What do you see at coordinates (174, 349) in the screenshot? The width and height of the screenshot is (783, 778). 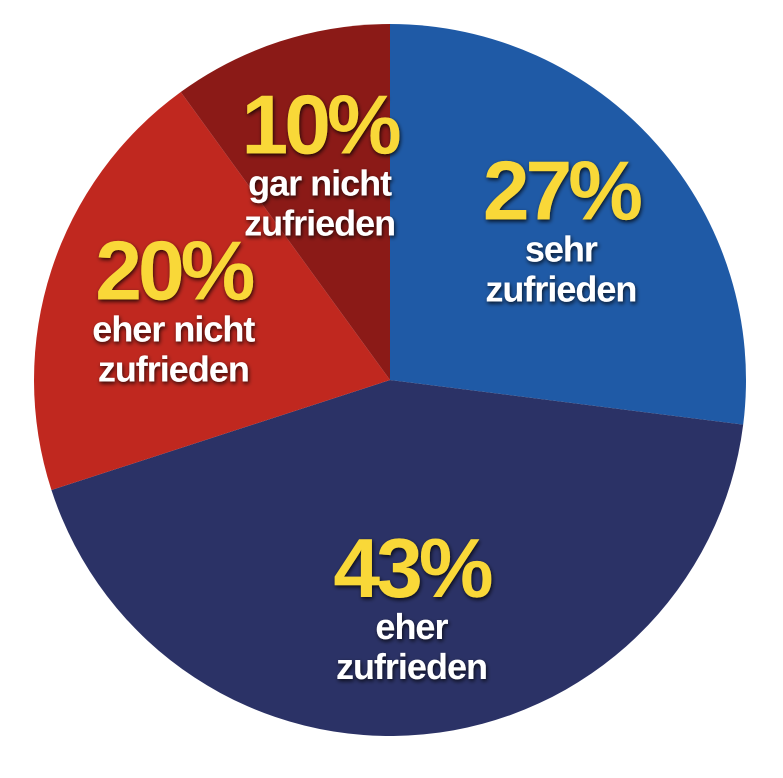 I see `slice-label: eher nicht zufrieden` at bounding box center [174, 349].